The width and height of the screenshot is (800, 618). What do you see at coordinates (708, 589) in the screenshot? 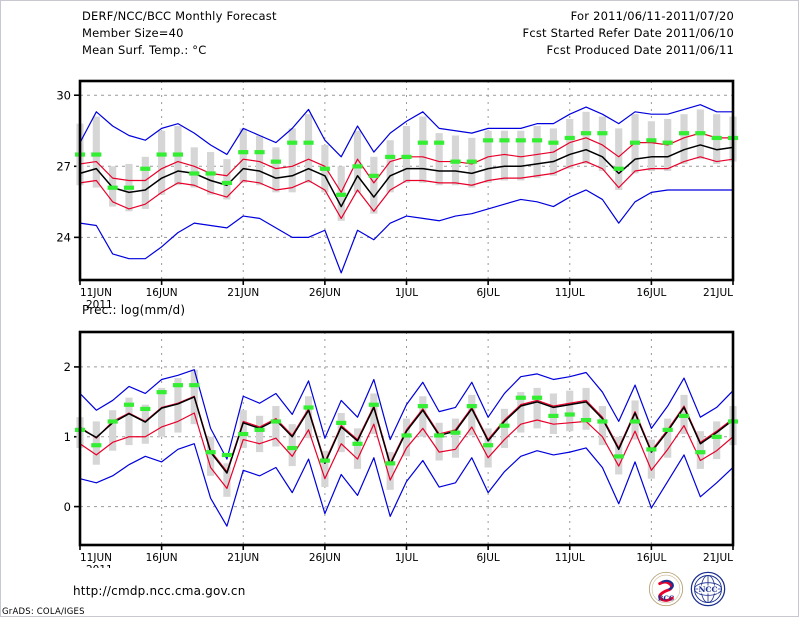
I see `ncc-logo: NCC` at bounding box center [708, 589].